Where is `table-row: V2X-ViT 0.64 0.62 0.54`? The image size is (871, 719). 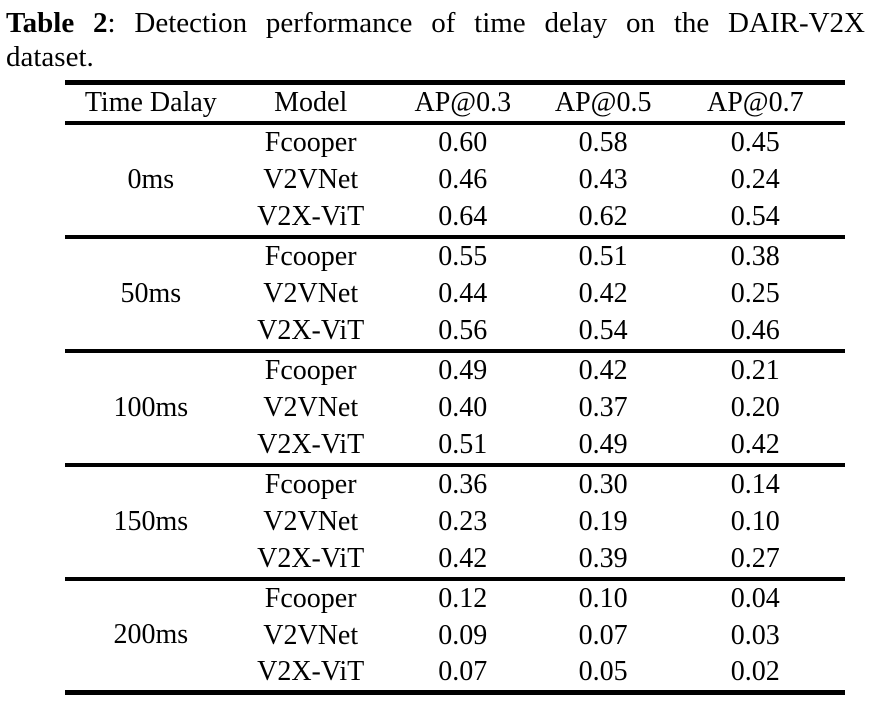 table-row: V2X-ViT 0.64 0.62 0.54 is located at coordinates (455, 218).